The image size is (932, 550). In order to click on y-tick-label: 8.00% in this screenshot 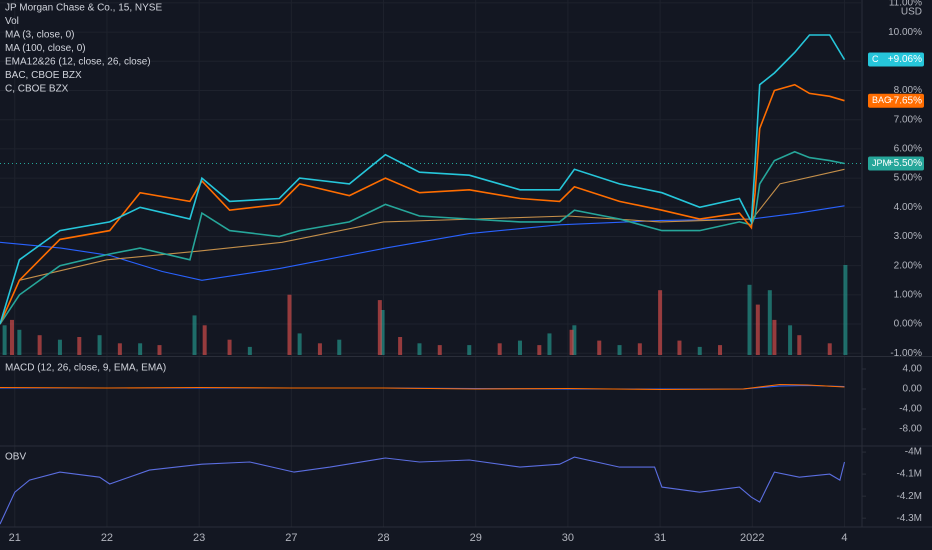, I will do `click(908, 90)`.